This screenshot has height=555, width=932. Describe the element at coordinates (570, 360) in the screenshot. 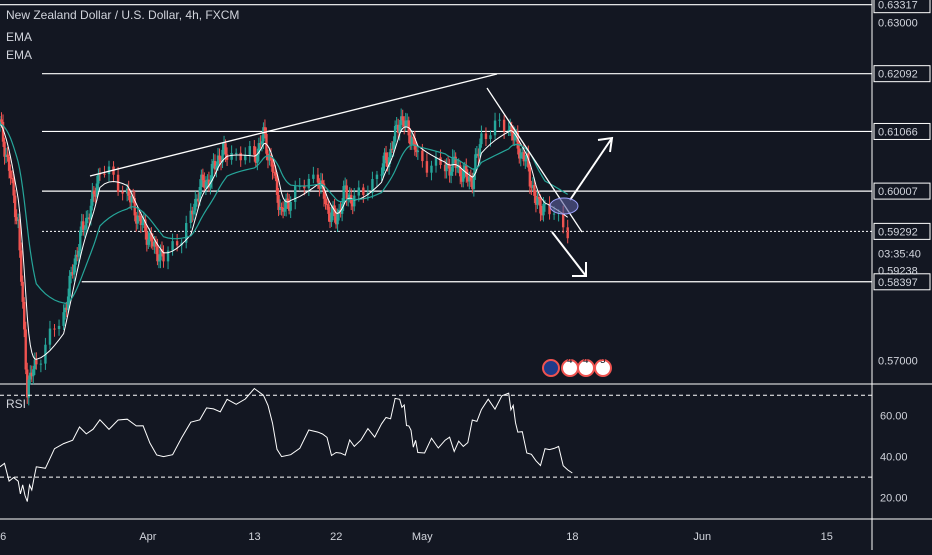

I see `event-count: 4` at that location.